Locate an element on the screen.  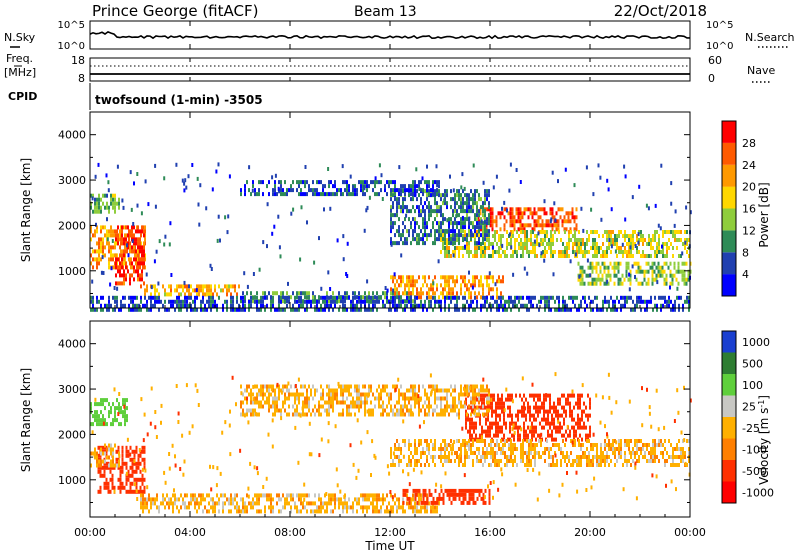
freq-unit-label: [MHz] is located at coordinates (20, 72).